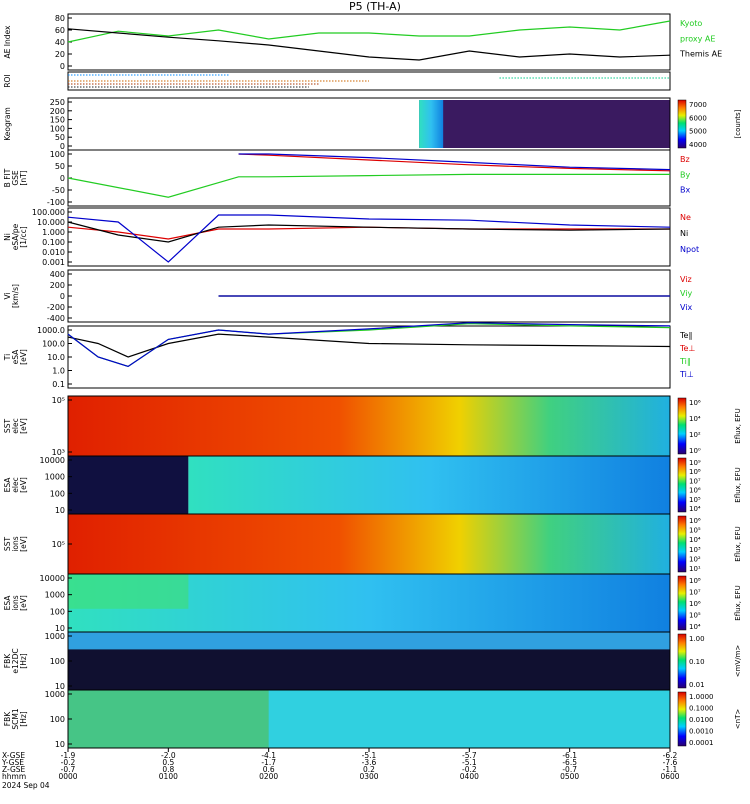 This screenshot has height=804, width=750. I want to click on series-line-themisae, so click(369, 44).